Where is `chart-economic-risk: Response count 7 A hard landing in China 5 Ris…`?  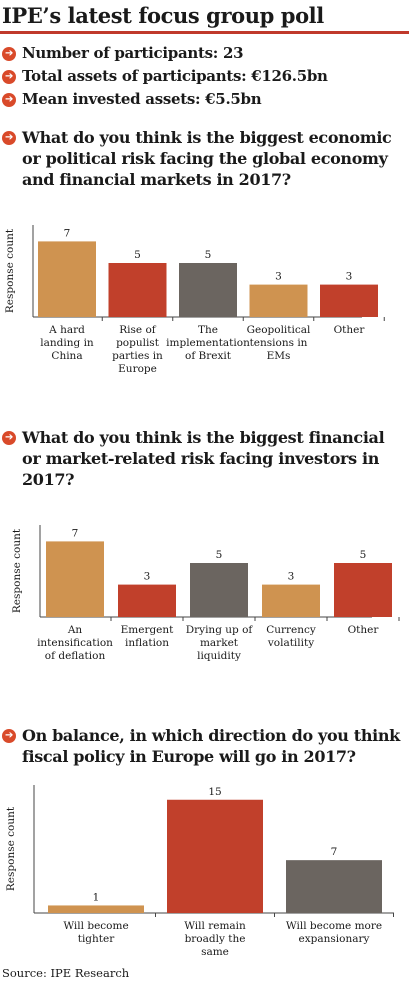
chart-economic-risk: Response count 7 A hard landing in China 5 Ris… is located at coordinates (194, 300).